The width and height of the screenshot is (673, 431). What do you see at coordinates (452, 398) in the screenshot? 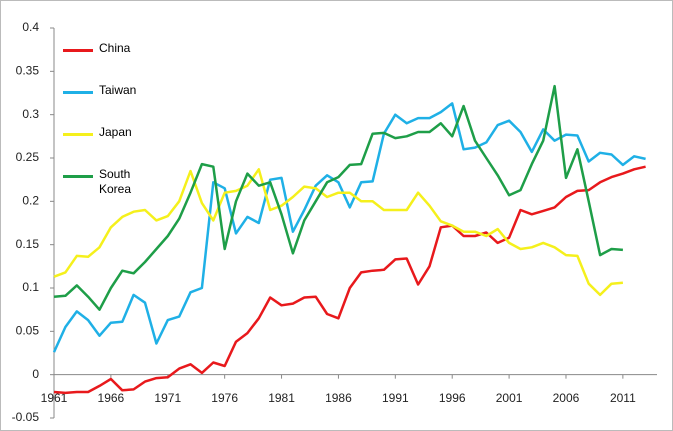
I see `x-tick-label: 1996` at bounding box center [452, 398].